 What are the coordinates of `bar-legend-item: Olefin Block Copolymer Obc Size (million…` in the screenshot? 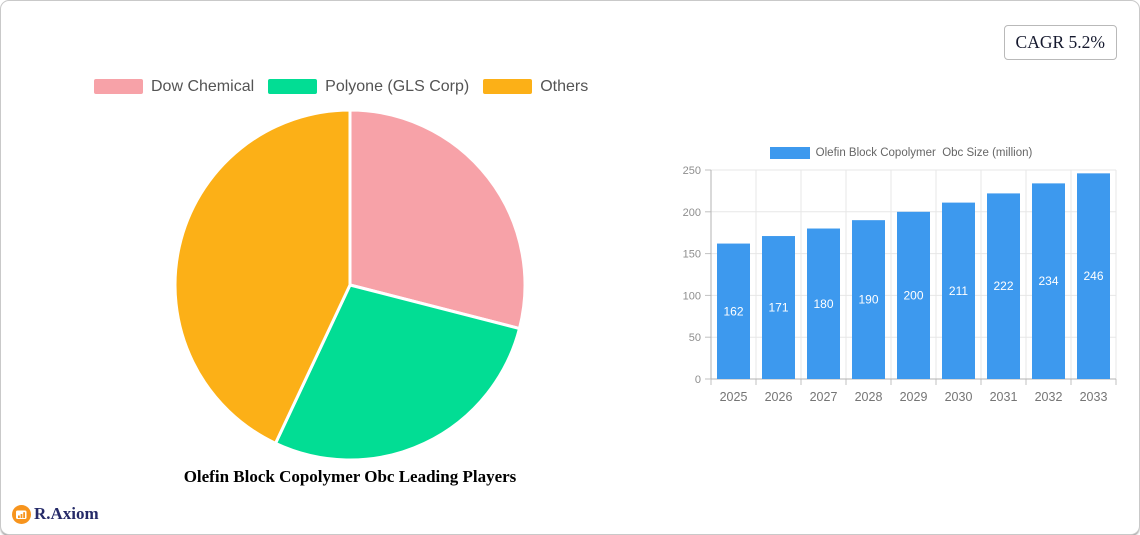 It's located at (901, 152).